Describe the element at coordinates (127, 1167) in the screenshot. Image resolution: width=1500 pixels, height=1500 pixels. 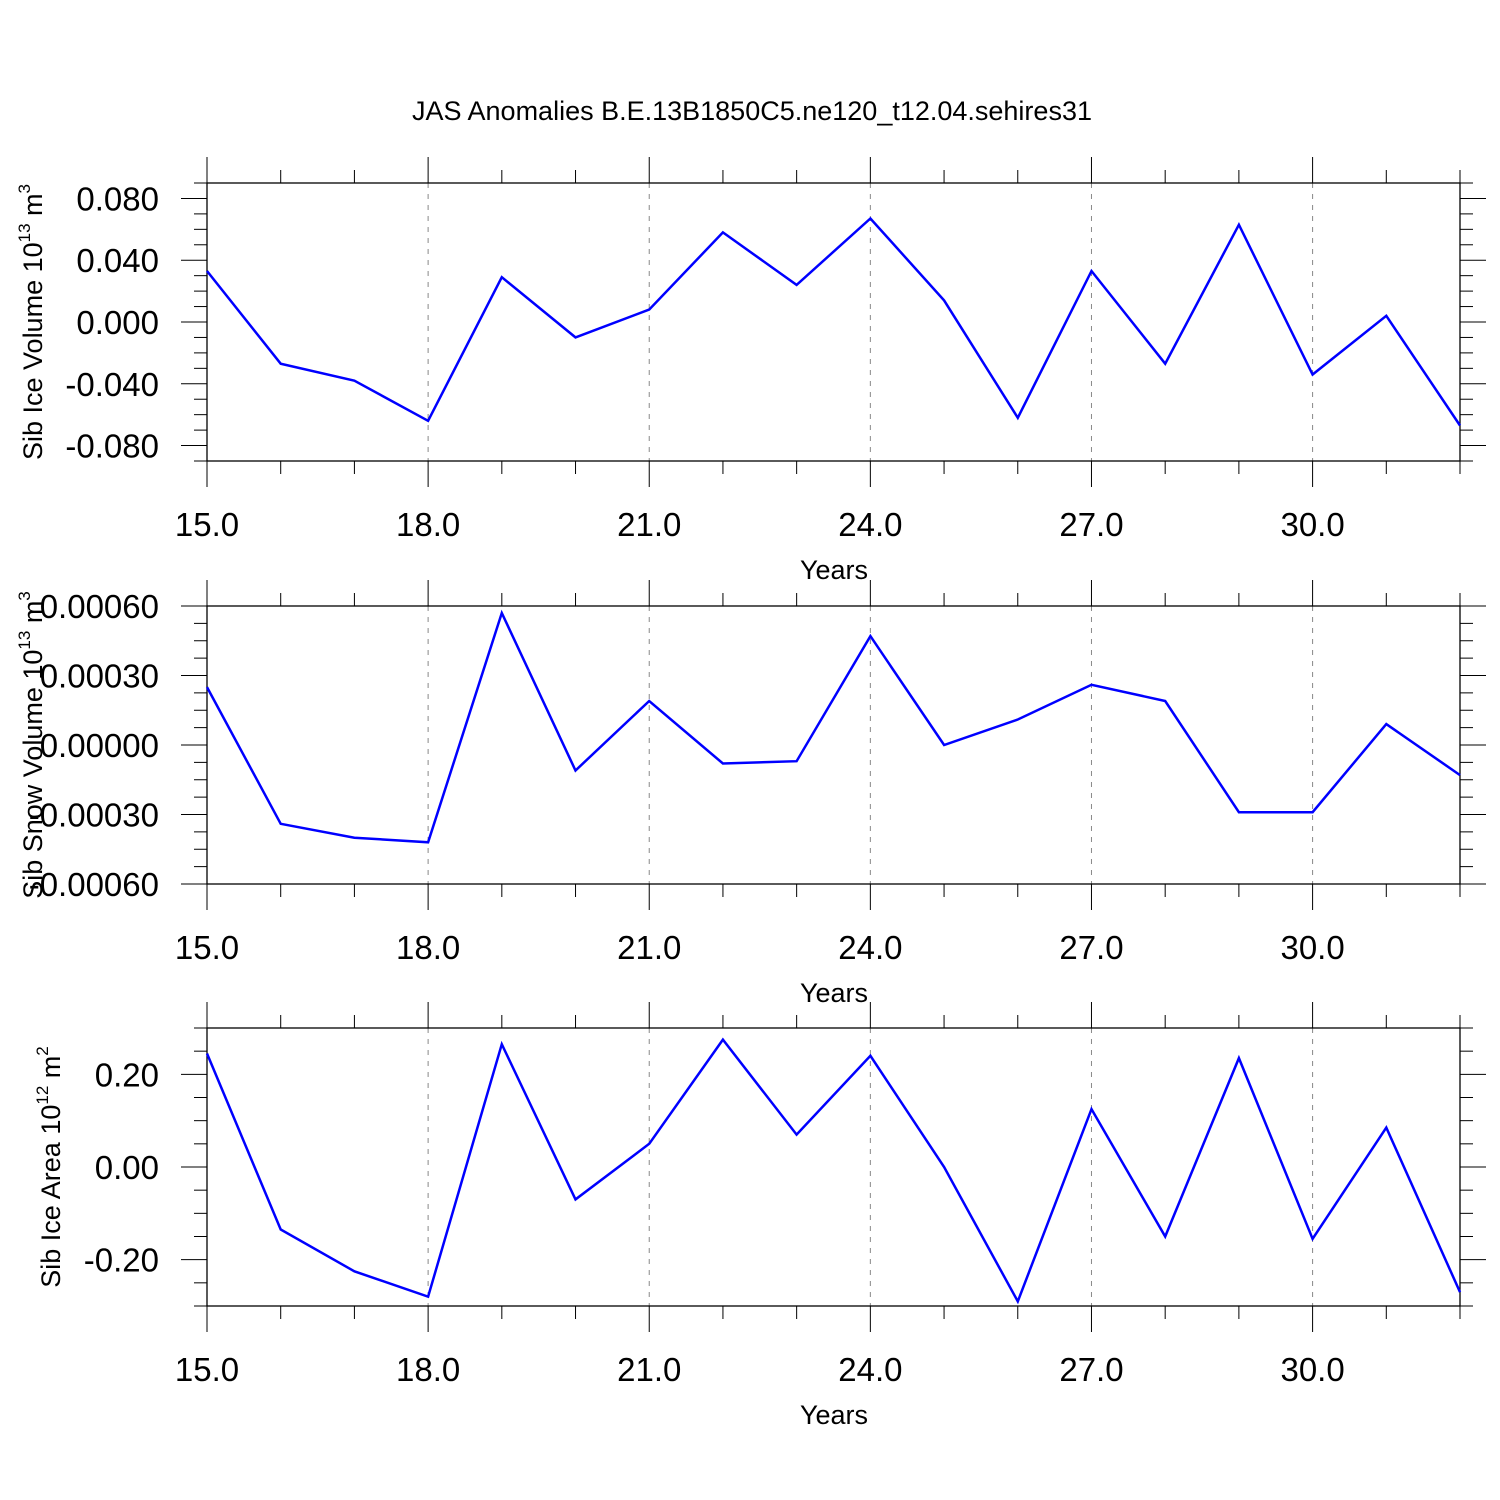
I see `y-tick-label: 0.00` at that location.